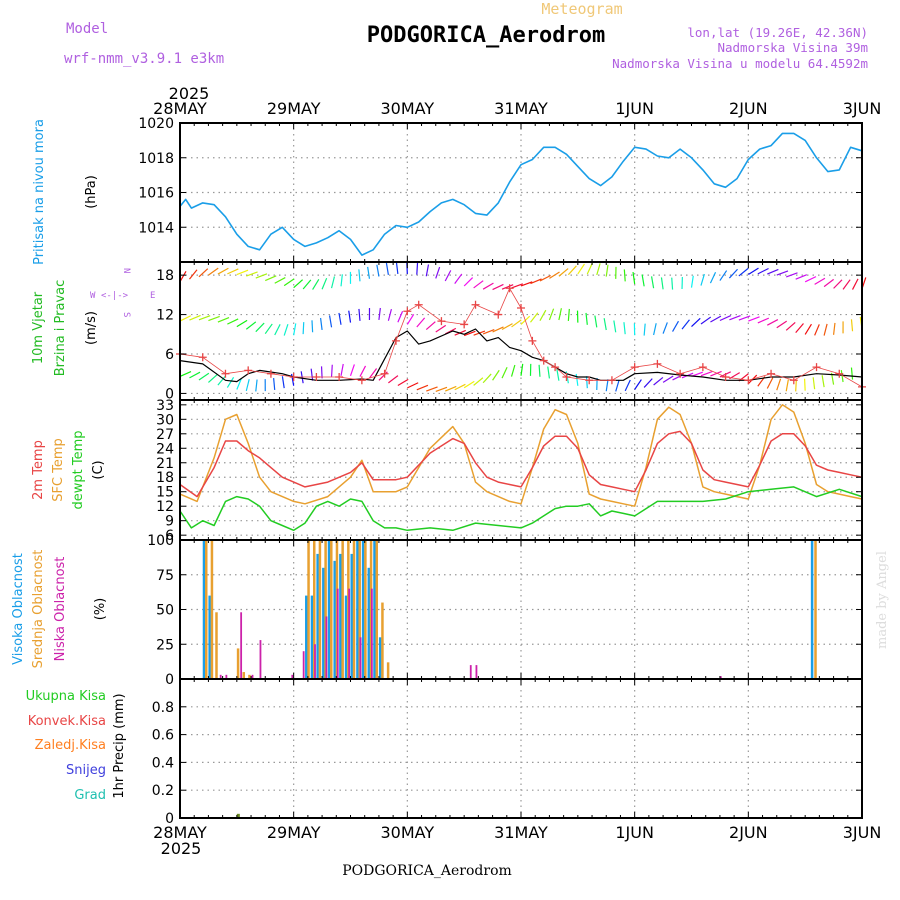 The image size is (900, 900). I want to click on station-title: PODGORICA_Aerodrom, so click(486, 35).